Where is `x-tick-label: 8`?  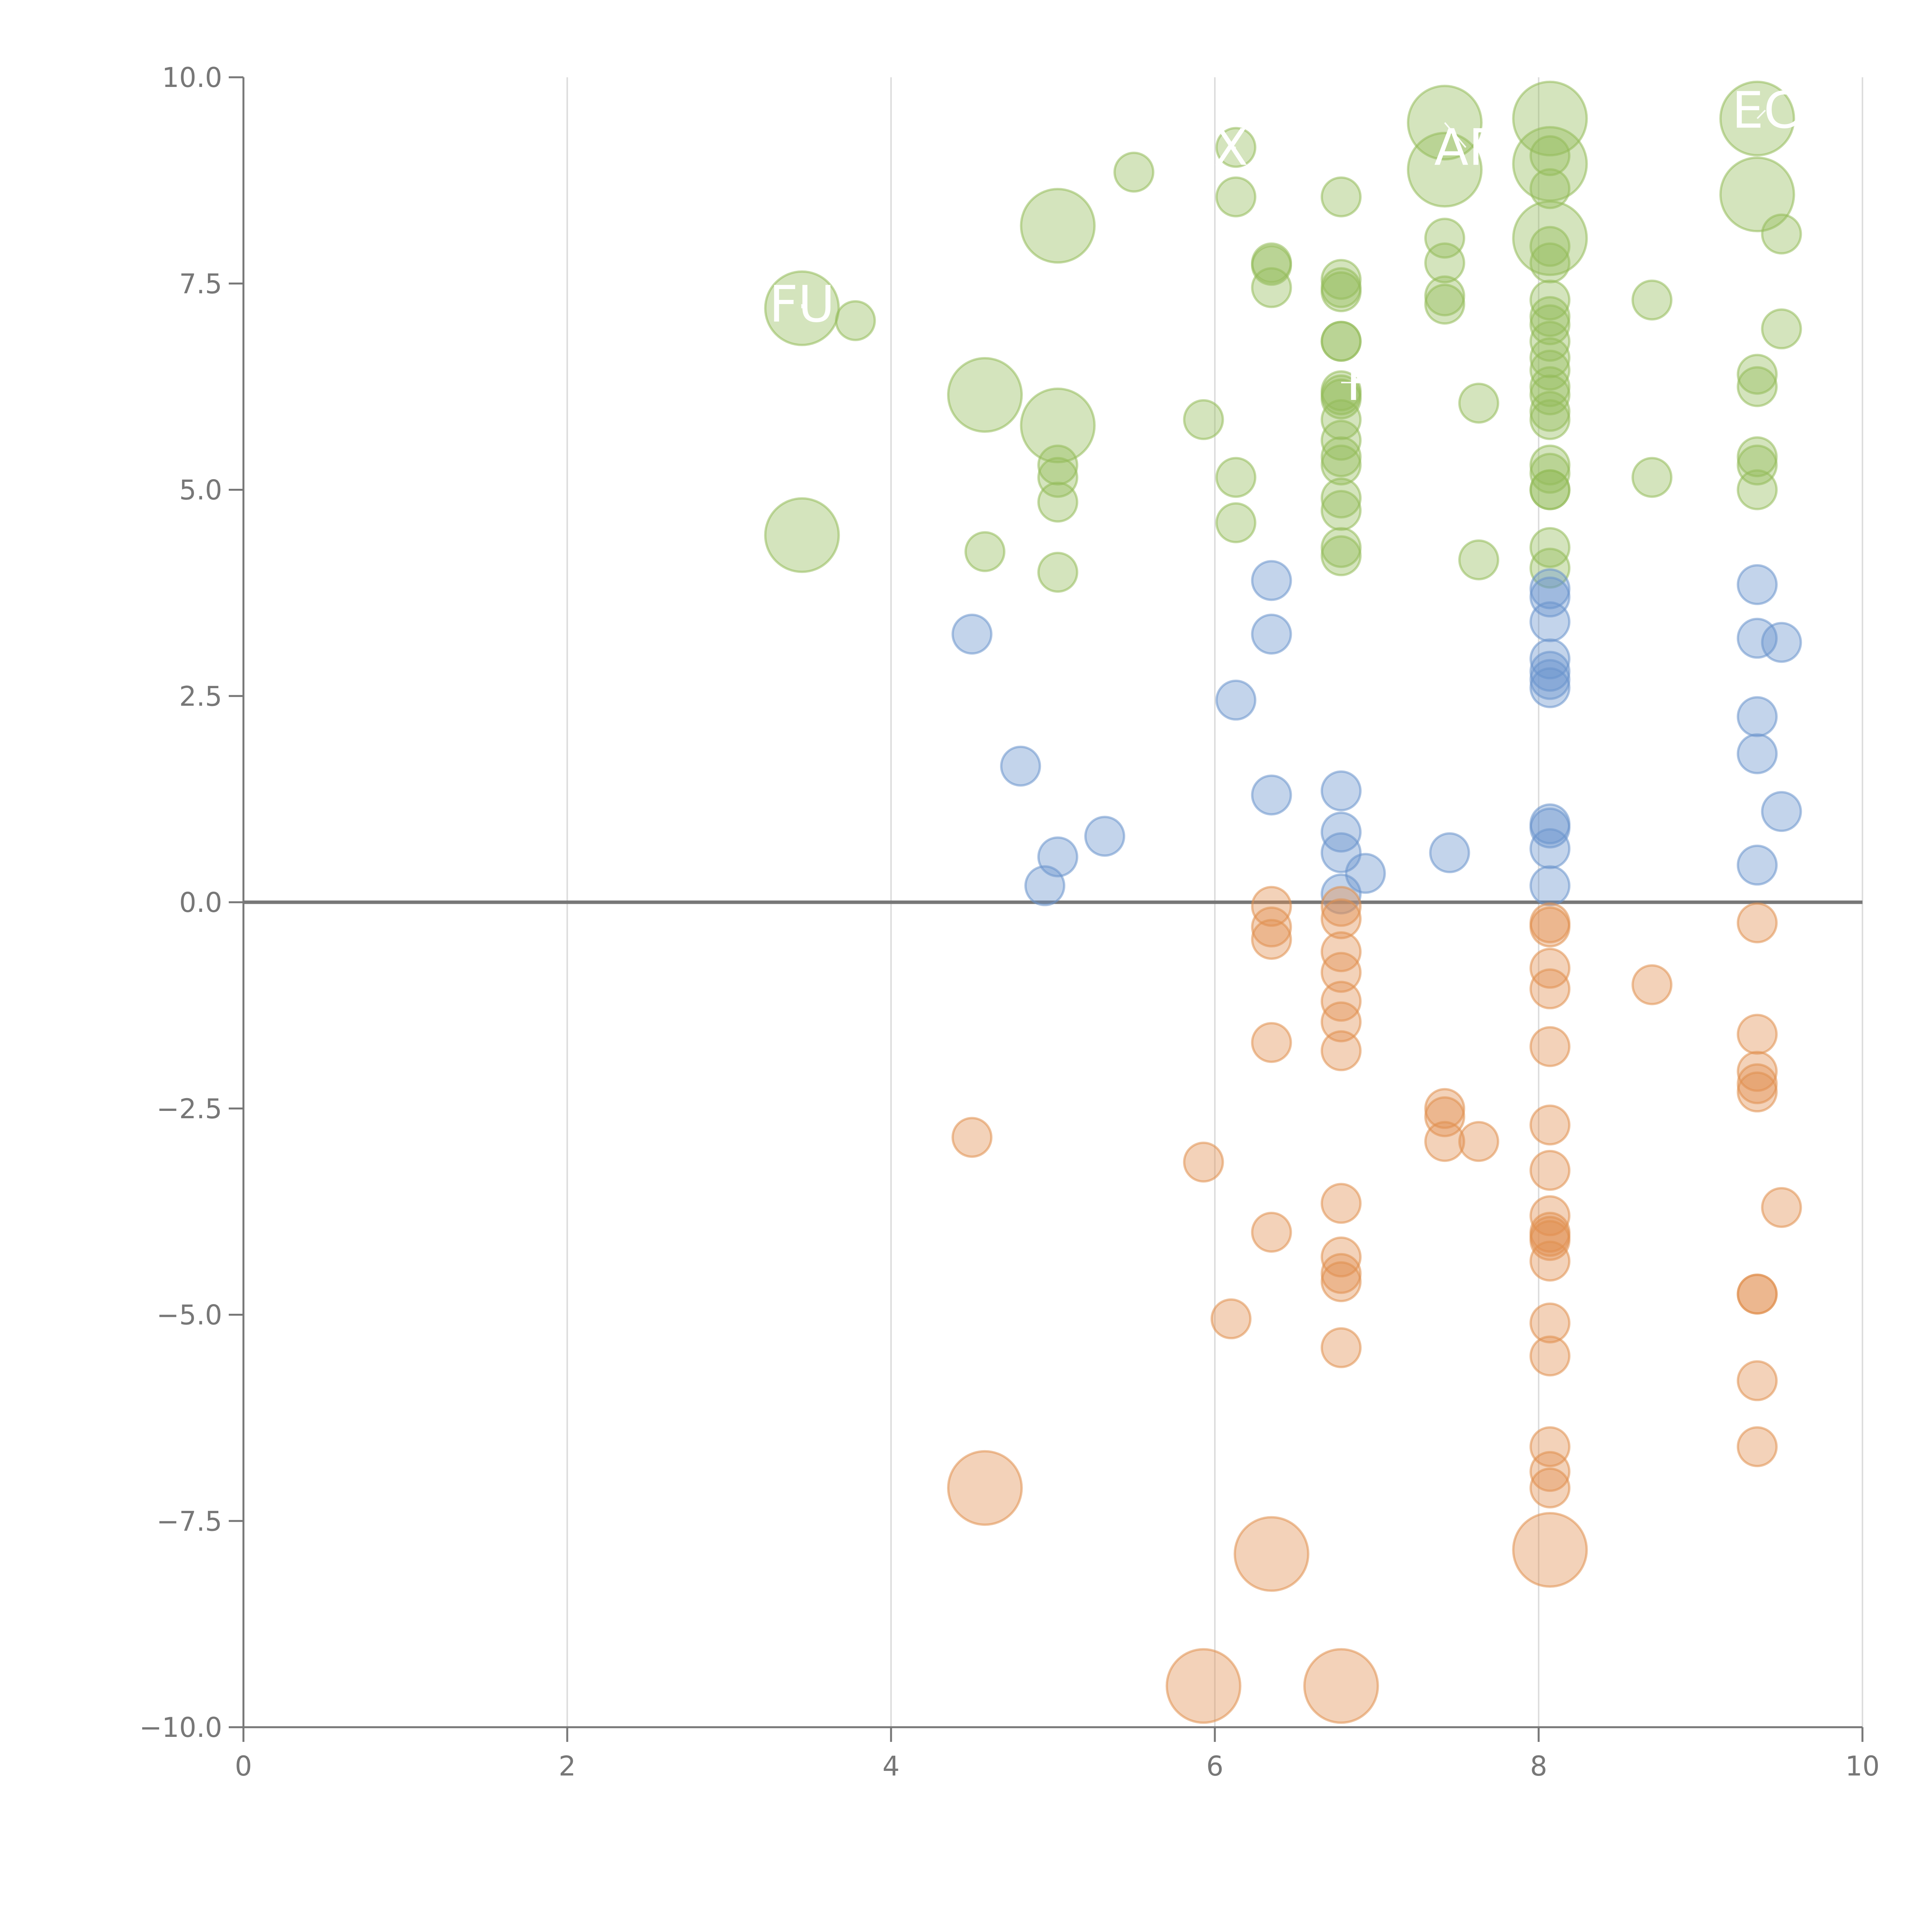 x-tick-label: 8 is located at coordinates (1539, 1766).